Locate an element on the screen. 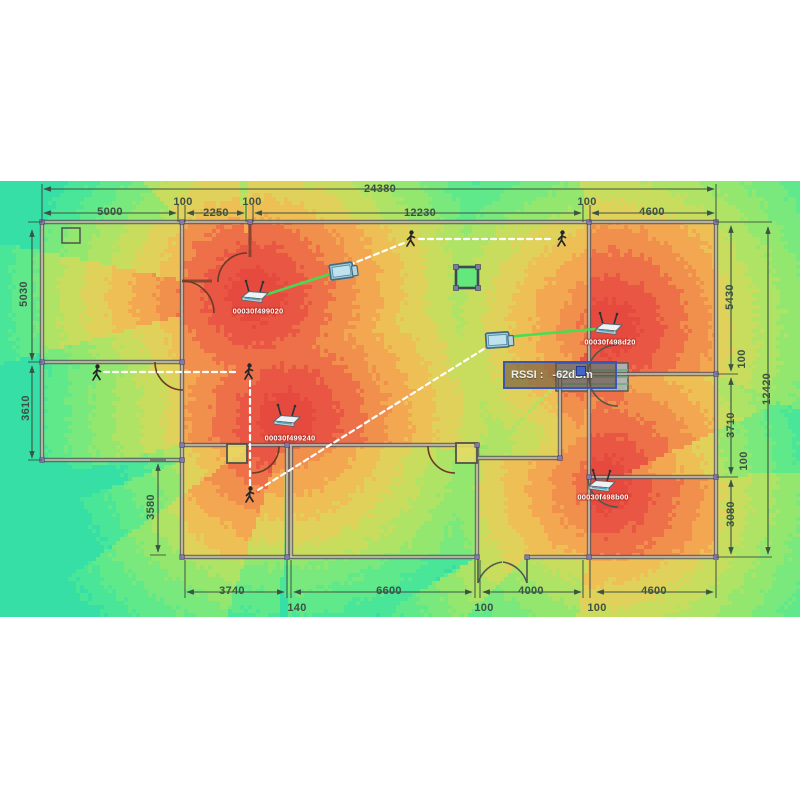  selected-column is located at coordinates (467, 277).